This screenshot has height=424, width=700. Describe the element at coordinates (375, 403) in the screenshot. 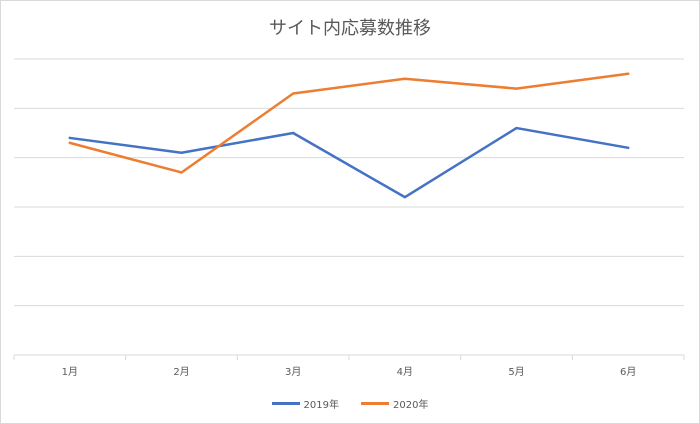

I see `legend-swatch-2020` at that location.